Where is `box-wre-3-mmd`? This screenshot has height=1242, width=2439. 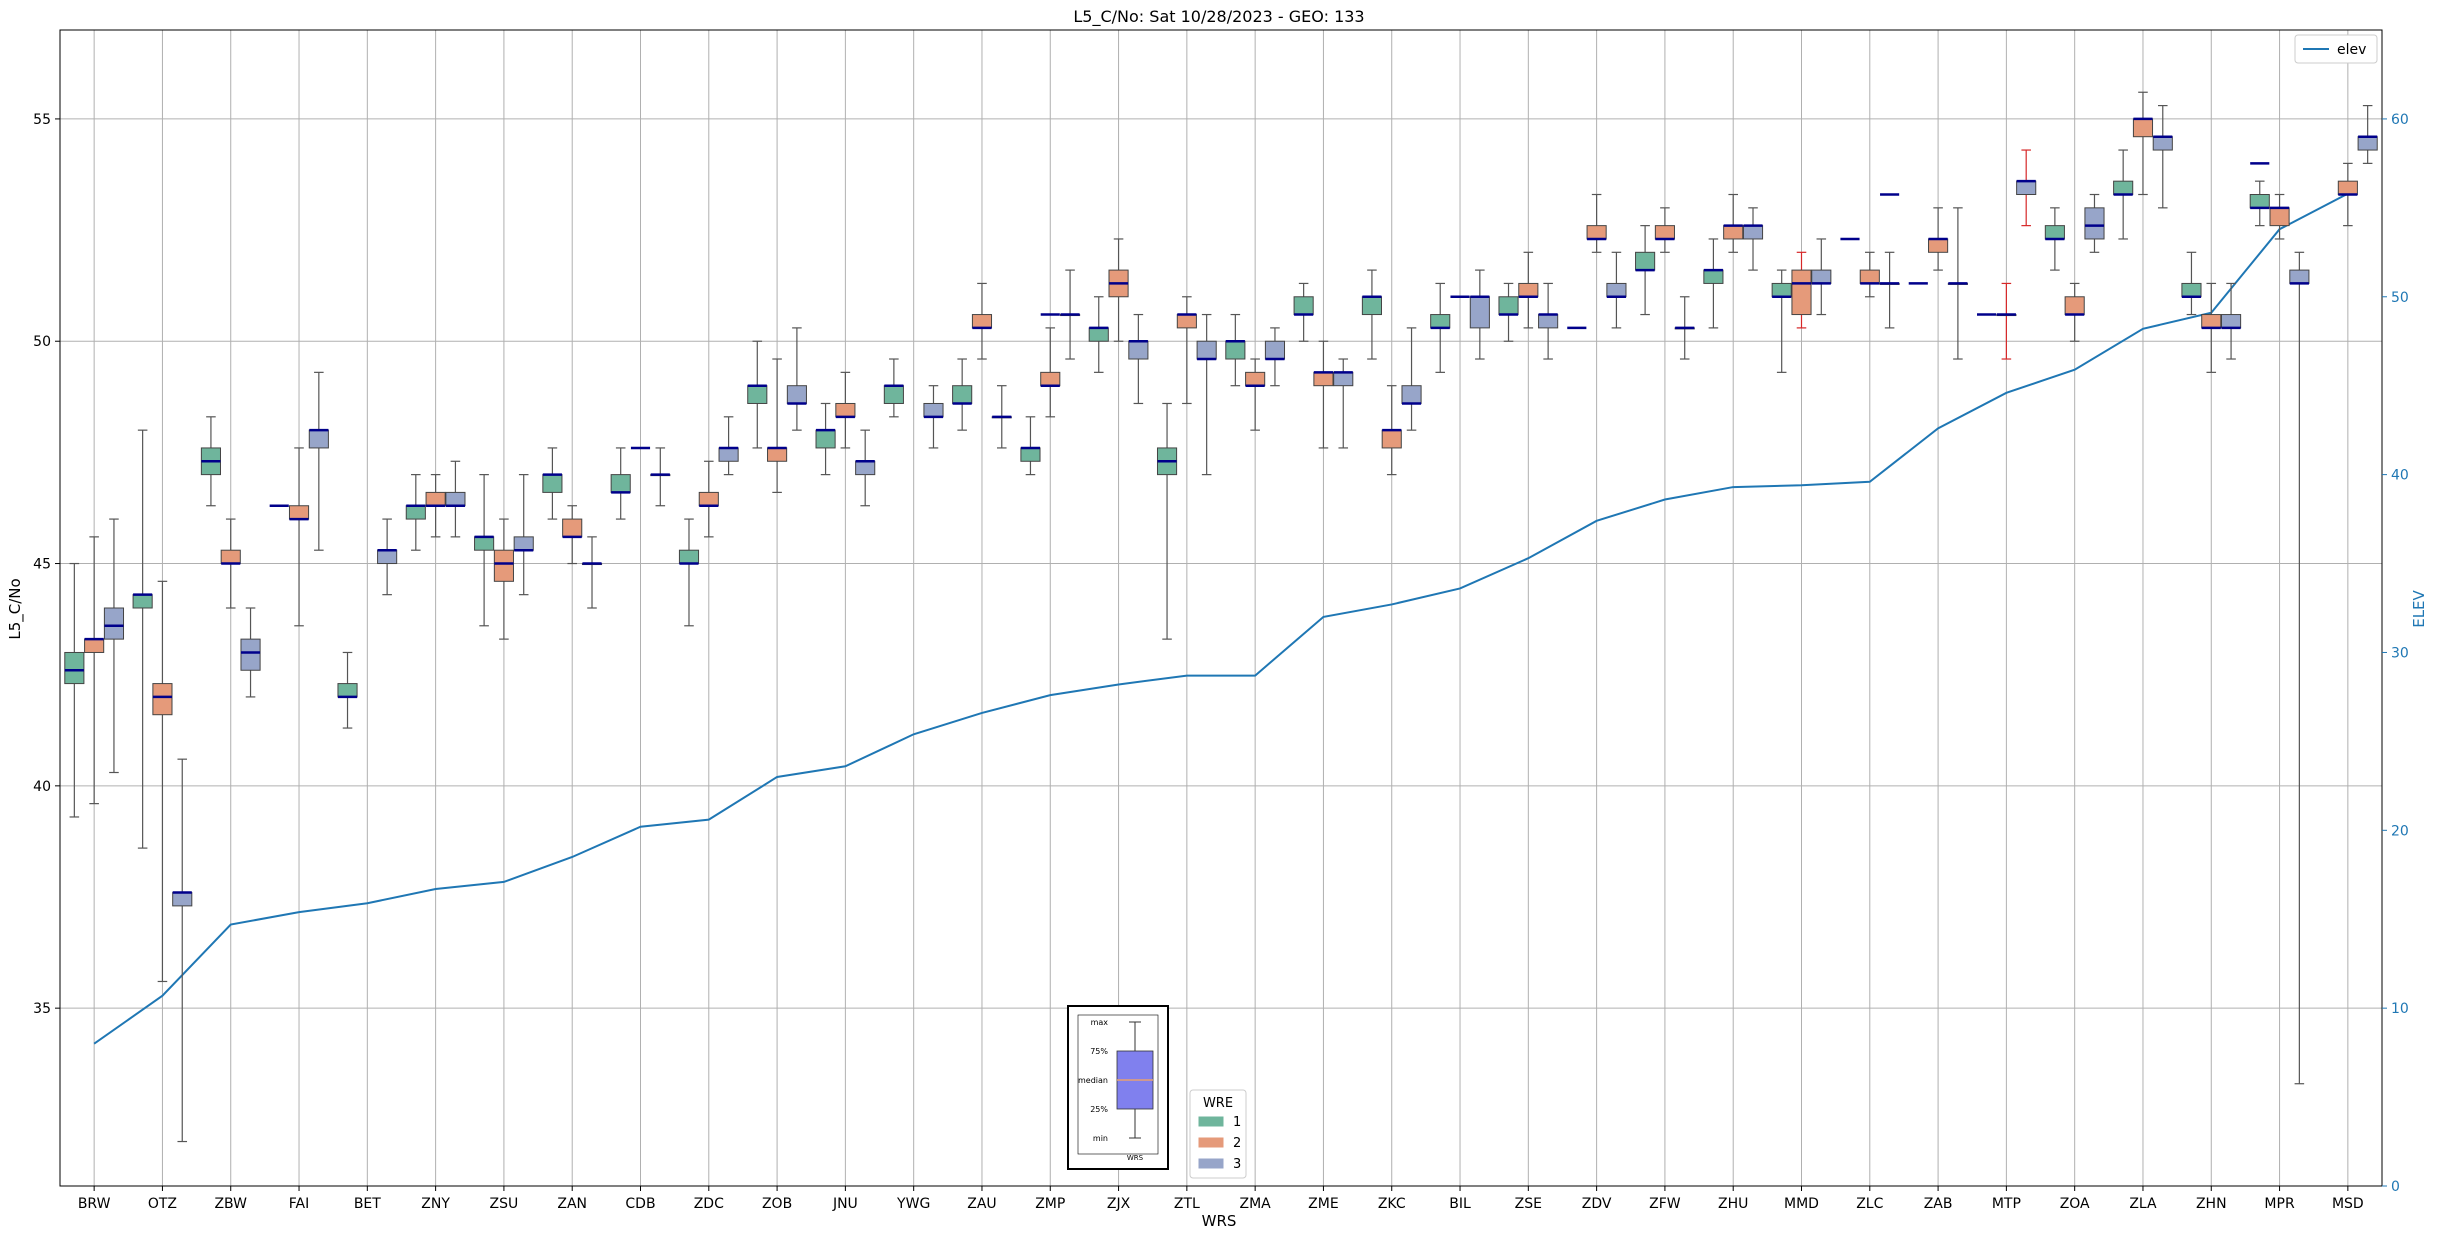 box-wre-3-mmd is located at coordinates (1821, 277).